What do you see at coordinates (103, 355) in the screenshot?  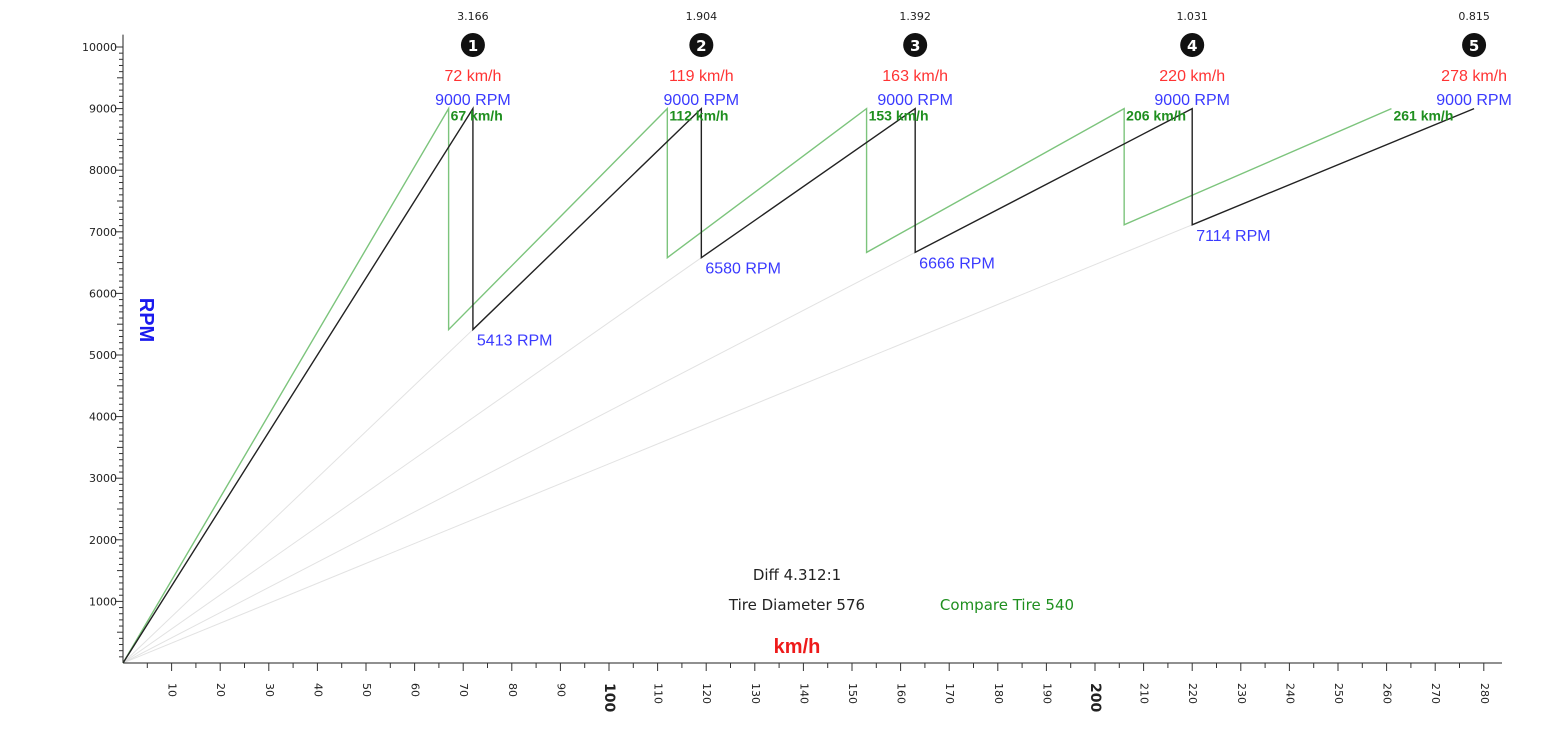 I see `y-tick-label: 5000` at bounding box center [103, 355].